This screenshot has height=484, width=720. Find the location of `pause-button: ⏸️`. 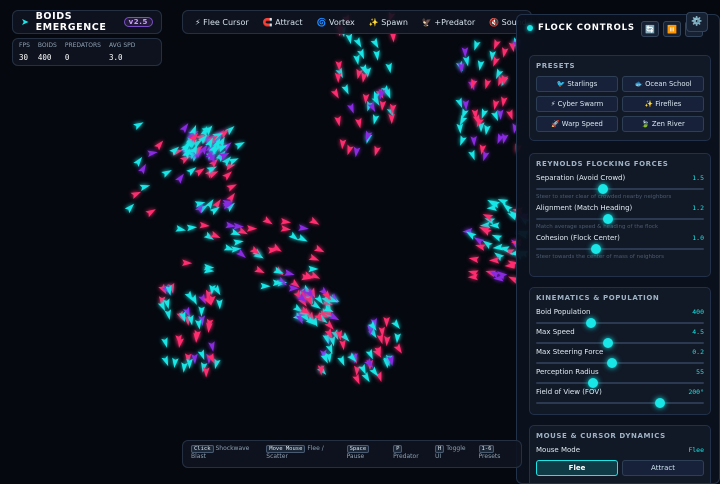

pause-button: ⏸️ is located at coordinates (672, 29).